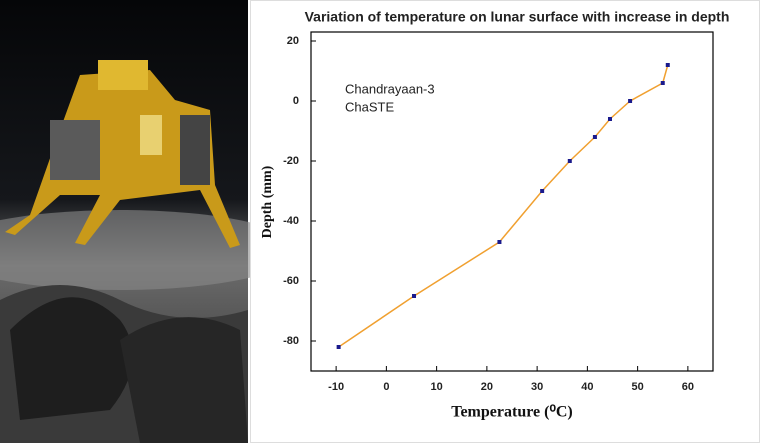 The height and width of the screenshot is (448, 760). I want to click on x-tick-label: 10, so click(437, 387).